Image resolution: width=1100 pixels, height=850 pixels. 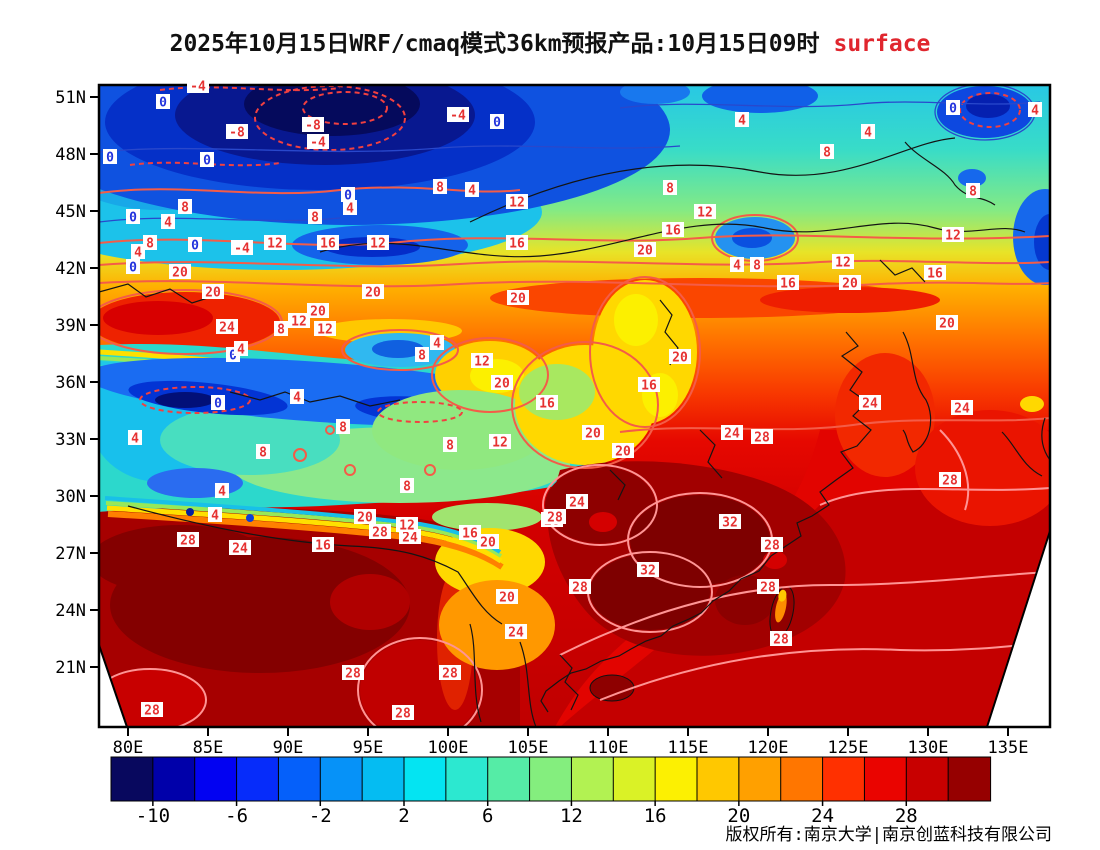 What do you see at coordinates (528, 748) in the screenshot?
I see `lon-tick-label: 105E` at bounding box center [528, 748].